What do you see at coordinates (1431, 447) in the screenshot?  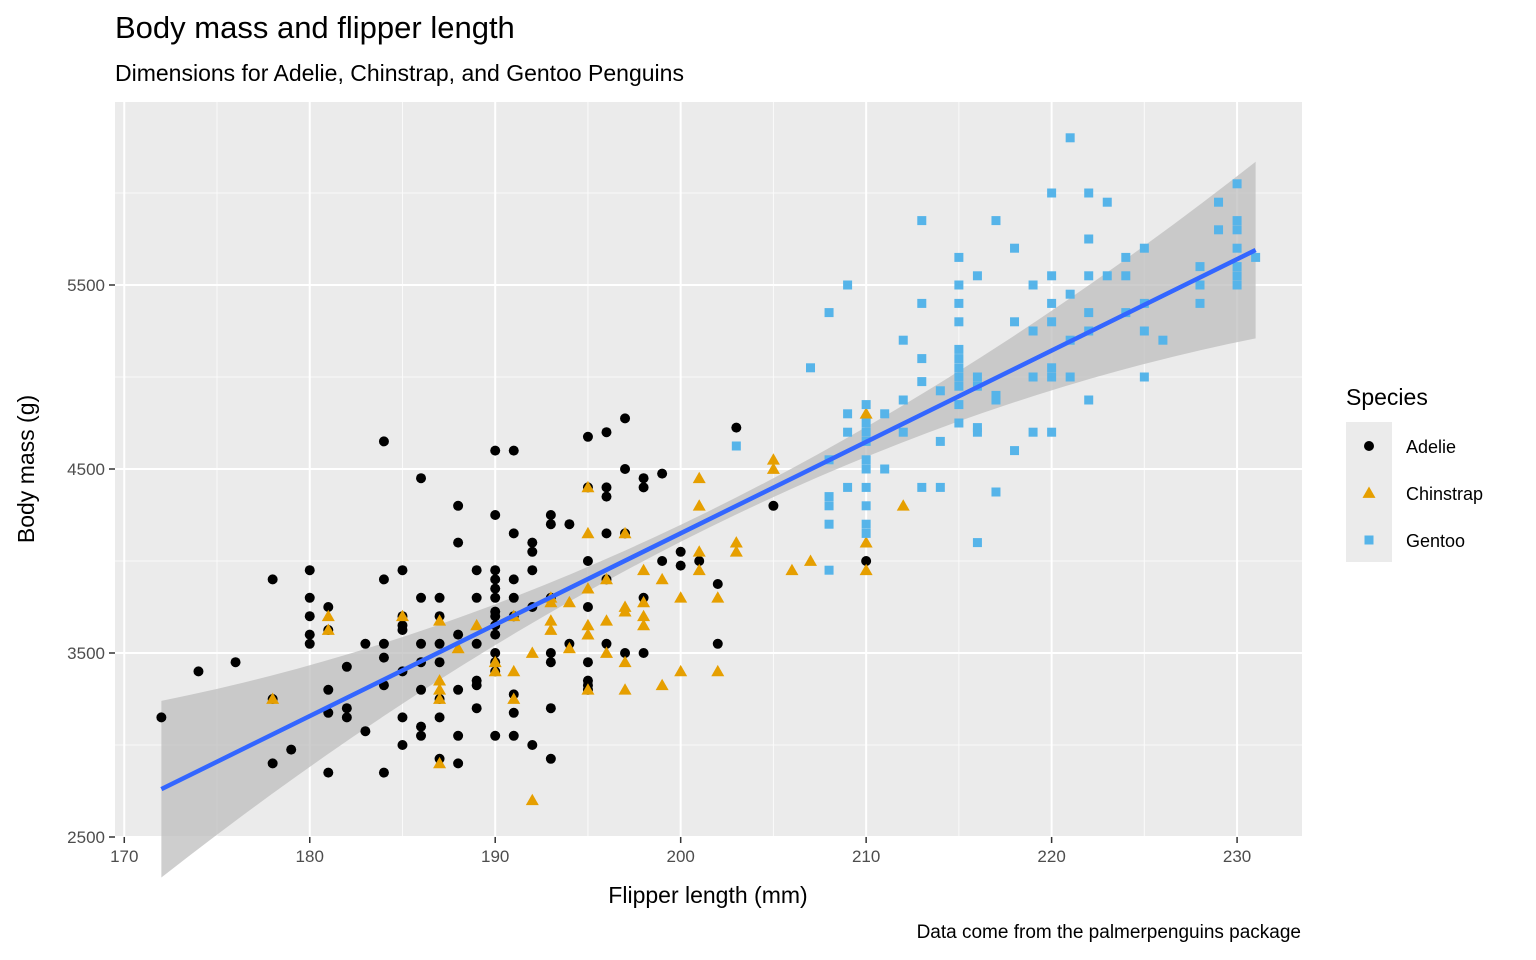 I see `legend-label-adelie: Adelie` at bounding box center [1431, 447].